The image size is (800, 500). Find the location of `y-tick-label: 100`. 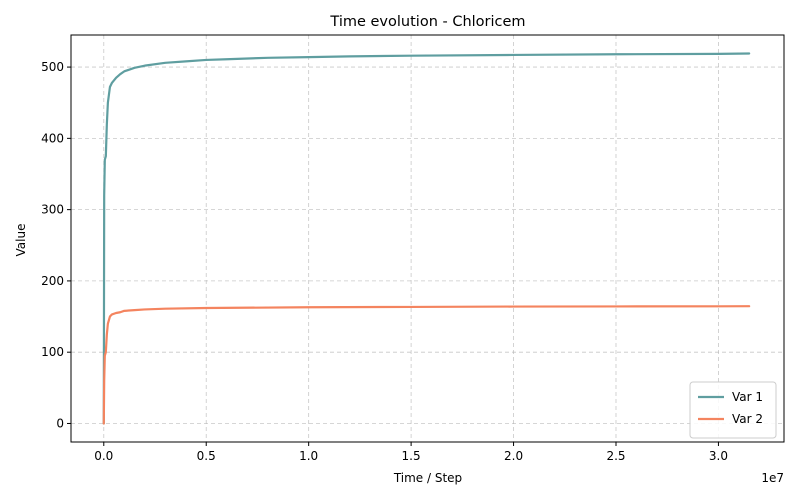

y-tick-label: 100 is located at coordinates (52, 352).